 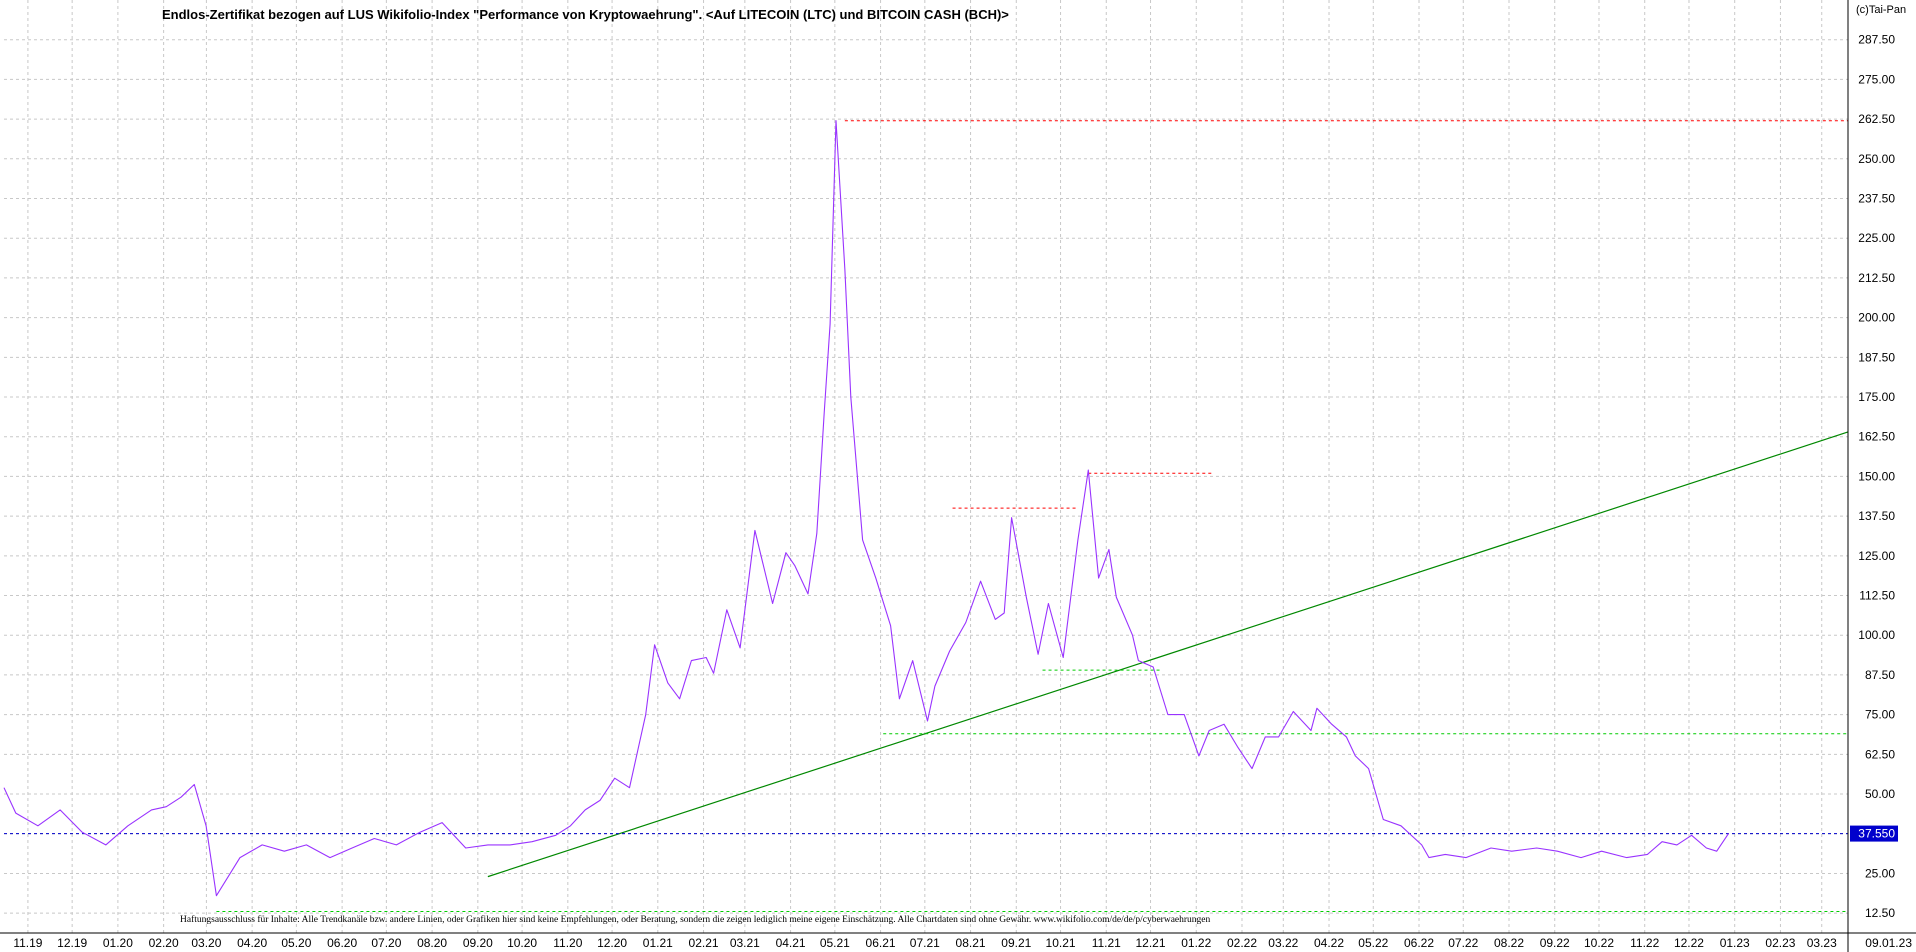 I want to click on x-tick-label: 05.20, so click(x=296, y=943).